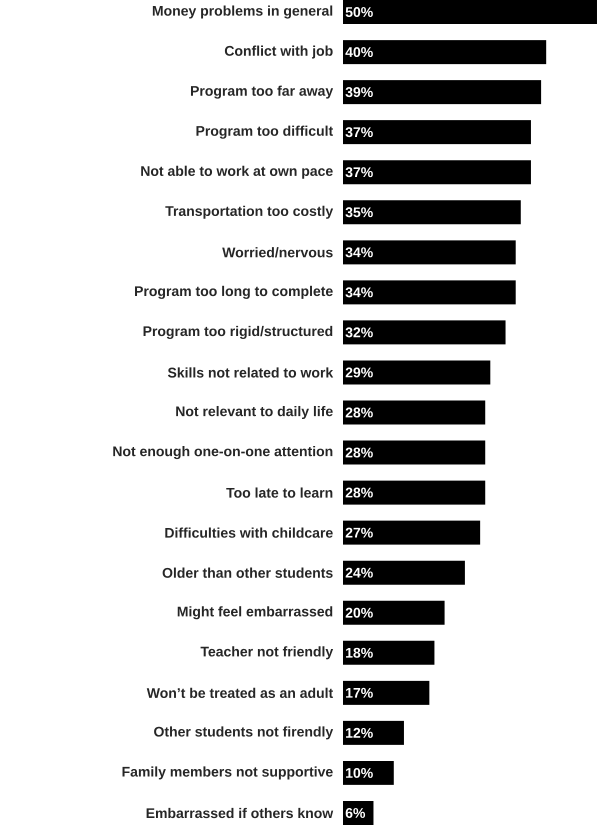 The height and width of the screenshot is (825, 597). Describe the element at coordinates (356, 813) in the screenshot. I see `data-label: 6%` at that location.